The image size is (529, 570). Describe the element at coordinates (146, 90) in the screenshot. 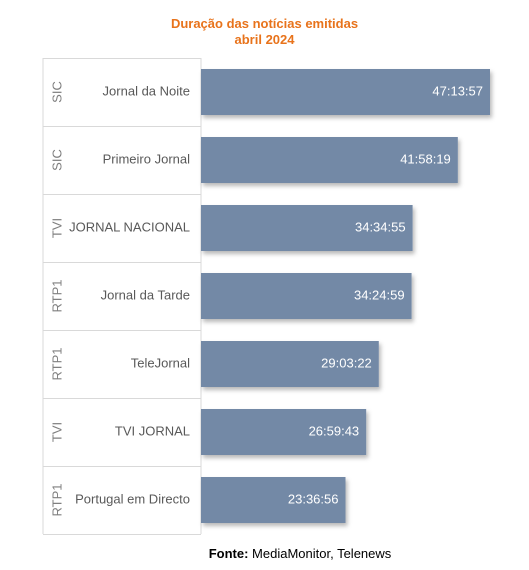

I see `category-label: Jornal da Noite` at that location.